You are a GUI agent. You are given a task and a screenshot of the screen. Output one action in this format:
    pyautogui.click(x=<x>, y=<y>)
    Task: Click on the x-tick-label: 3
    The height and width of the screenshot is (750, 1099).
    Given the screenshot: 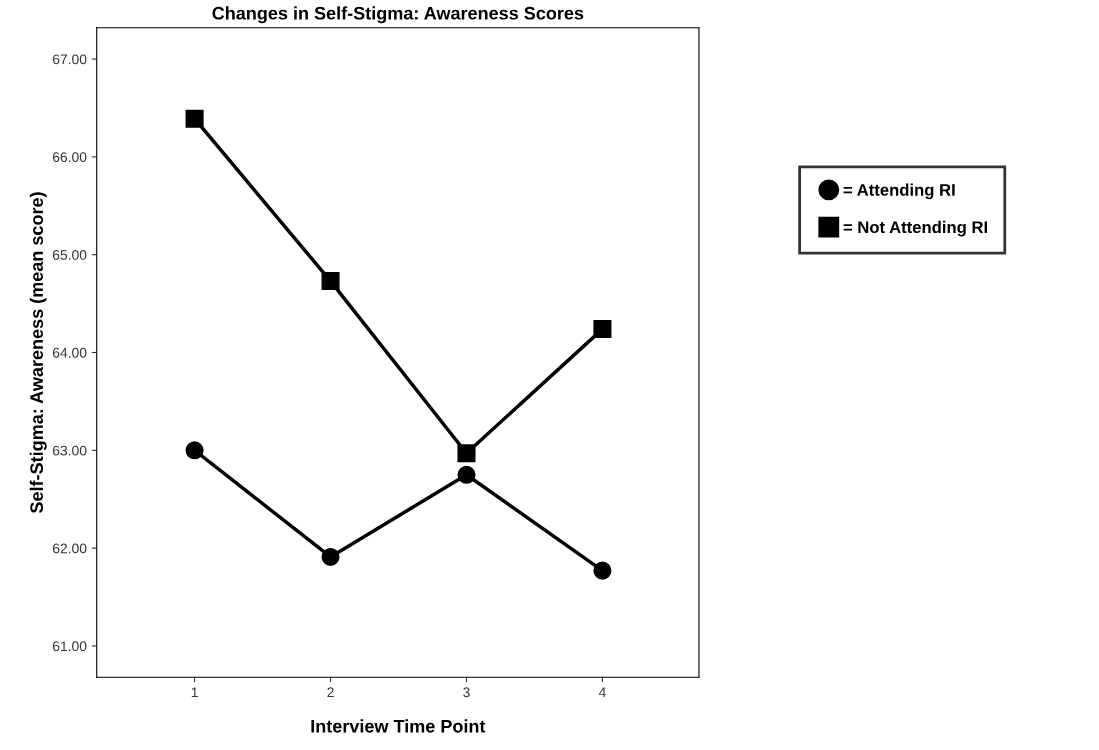 What is the action you would take?
    pyautogui.click(x=466, y=692)
    